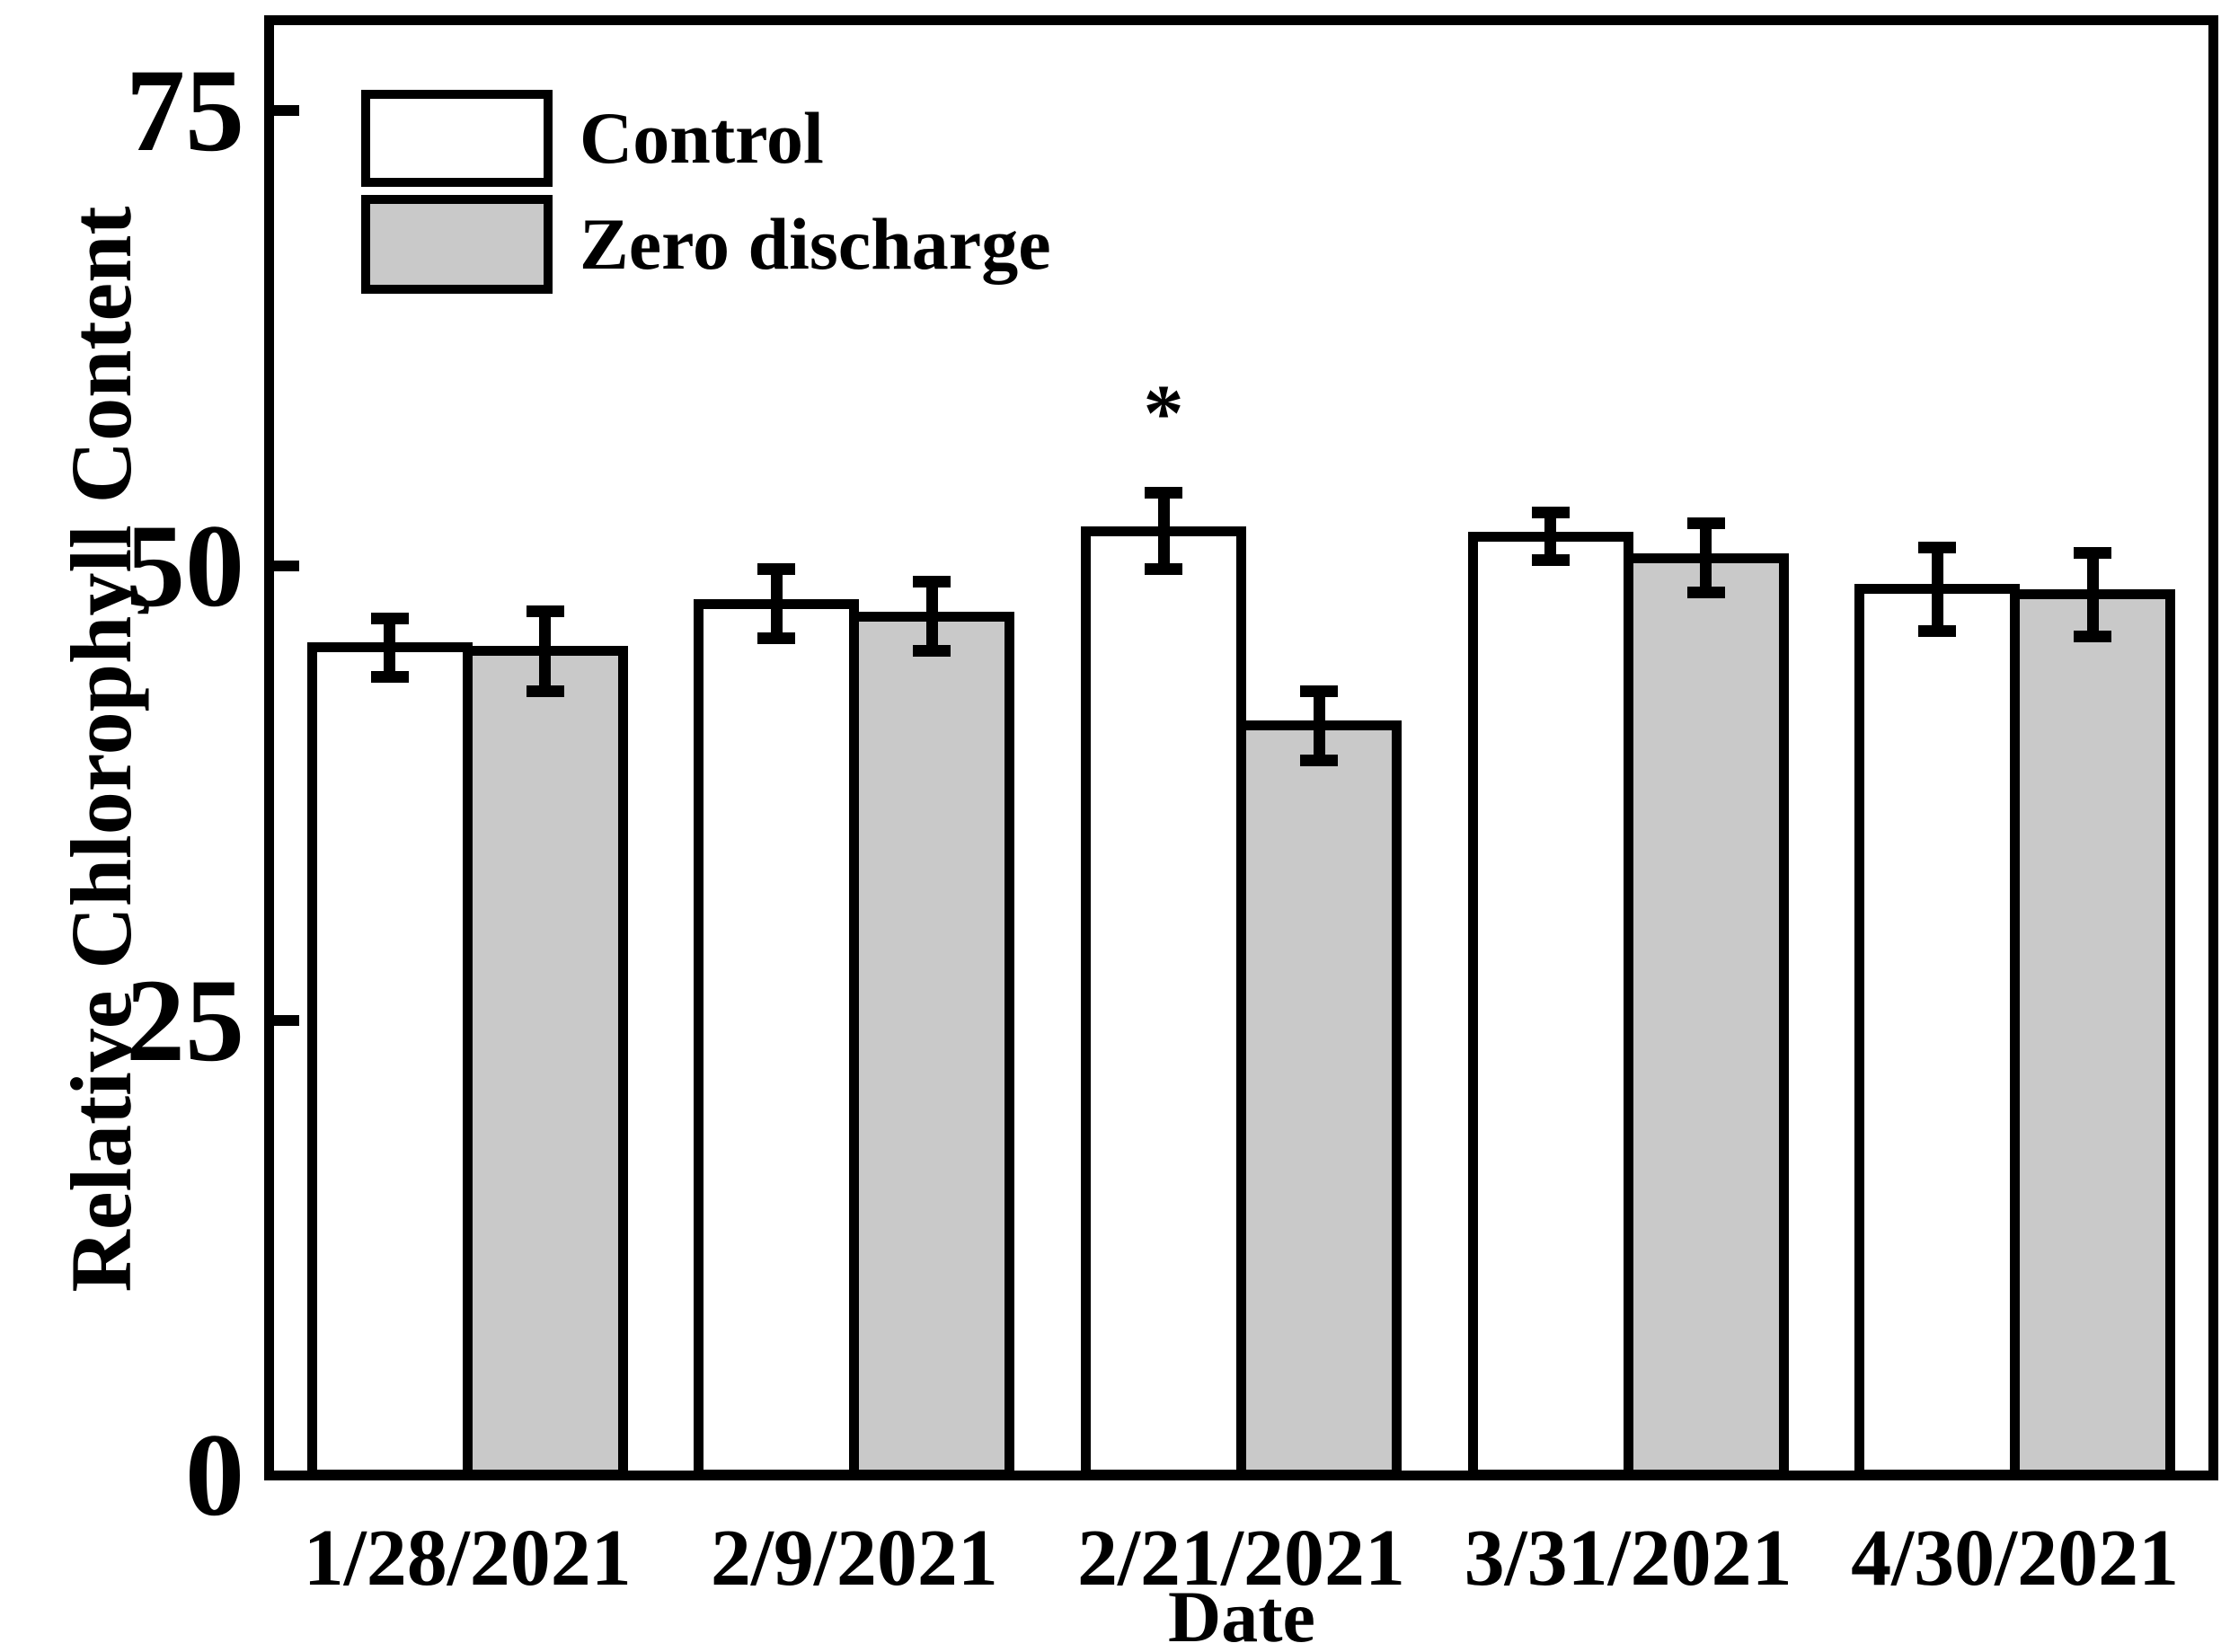 This screenshot has width=2230, height=1652. What do you see at coordinates (1163, 413) in the screenshot?
I see `significance-asterisk: *` at bounding box center [1163, 413].